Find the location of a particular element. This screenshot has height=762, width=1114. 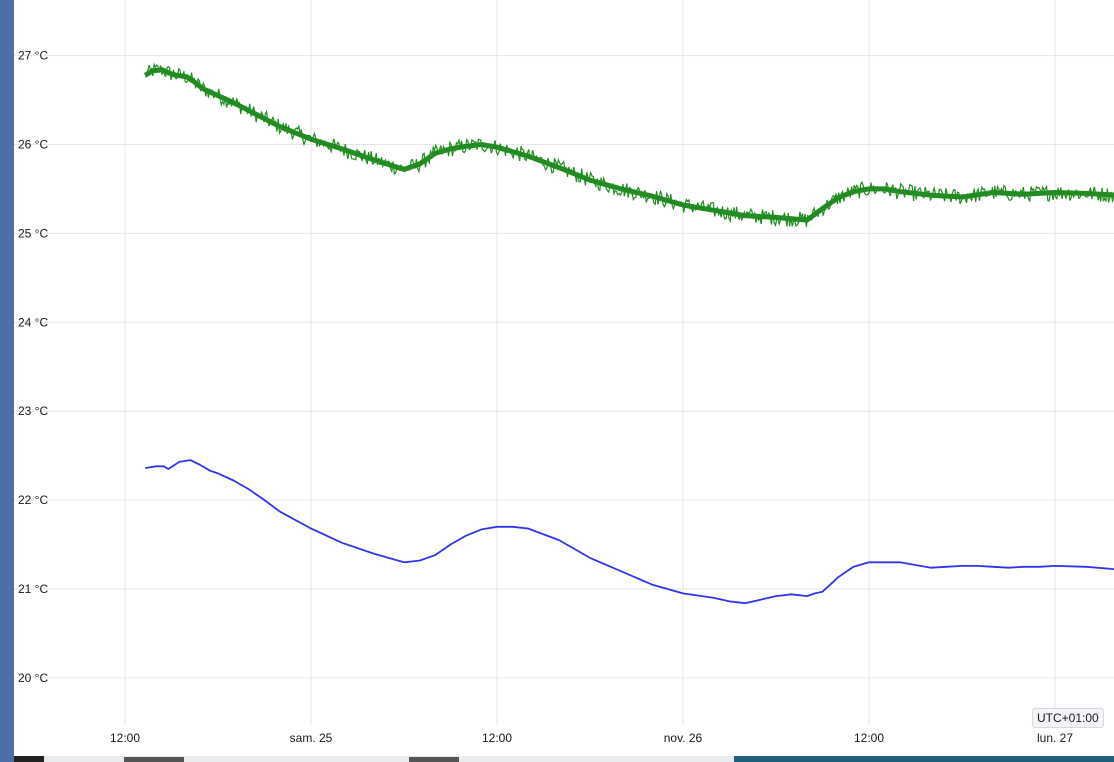

y-tick-label: 23 °C is located at coordinates (33, 411).